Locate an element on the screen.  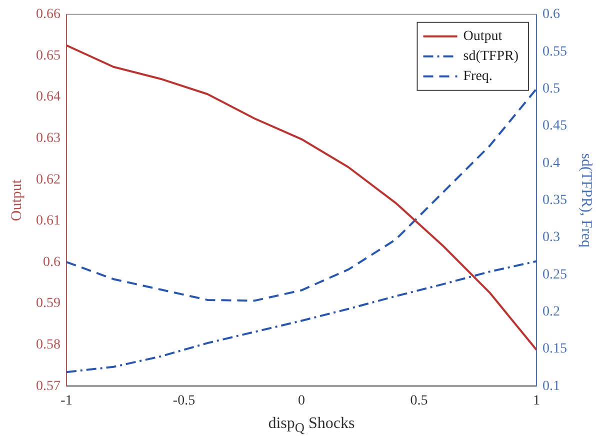
y-axis-title: Output is located at coordinates (16, 200).